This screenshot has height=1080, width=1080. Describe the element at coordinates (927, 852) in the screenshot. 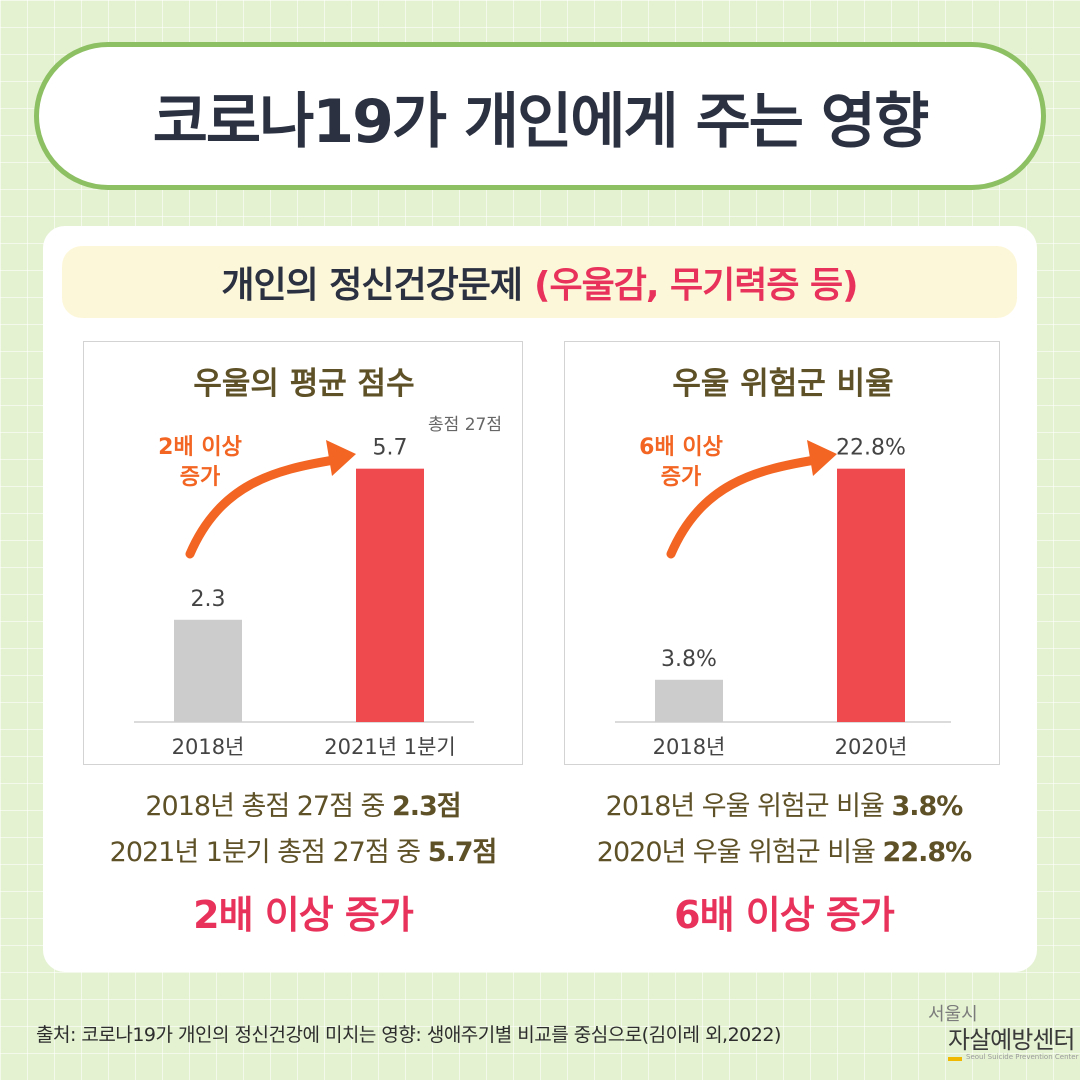

I see `summary-right-line-2-value: 22.8%` at that location.